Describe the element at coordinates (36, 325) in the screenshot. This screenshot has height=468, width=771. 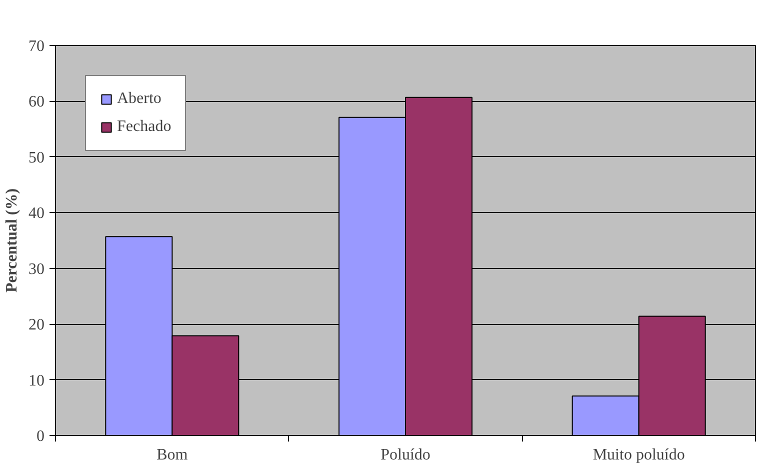
I see `y-tick-label: 20` at that location.